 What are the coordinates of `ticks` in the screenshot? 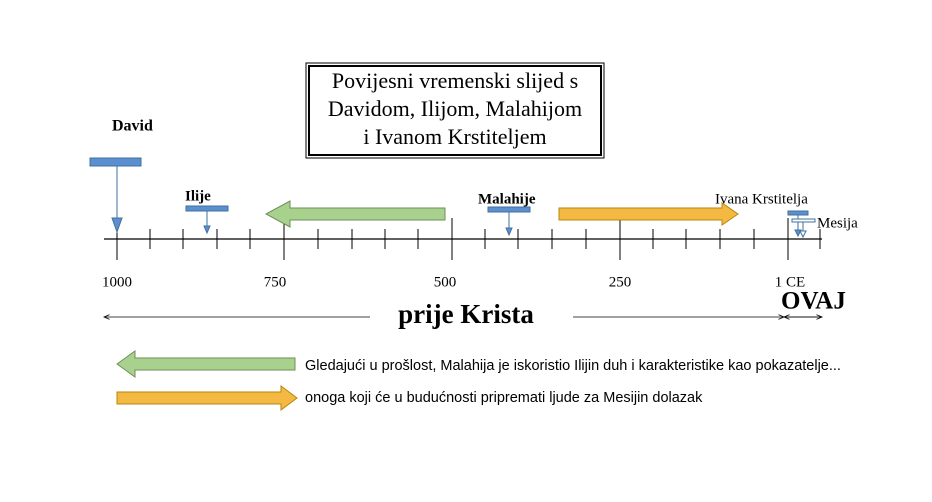 It's located at (468, 239).